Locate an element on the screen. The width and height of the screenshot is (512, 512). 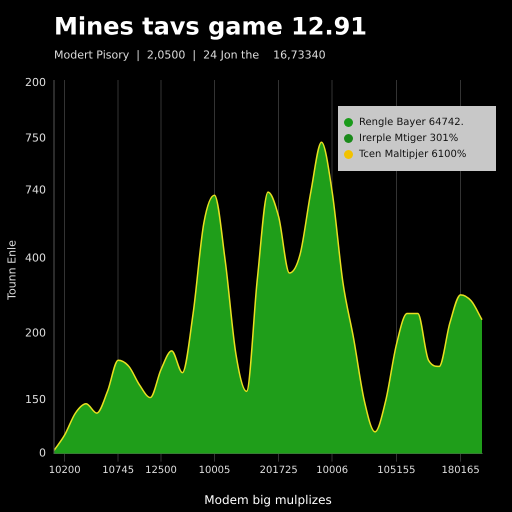
x-tick-label: 10005 is located at coordinates (214, 470).